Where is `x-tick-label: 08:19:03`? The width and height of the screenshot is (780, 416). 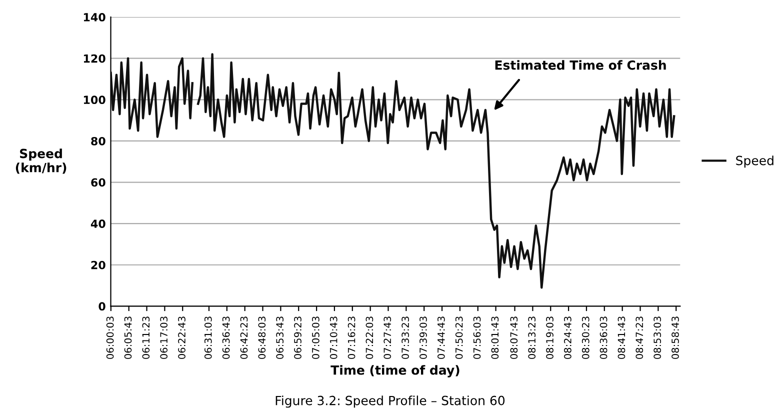
x-tick-label: 08:19:03 is located at coordinates (550, 337).